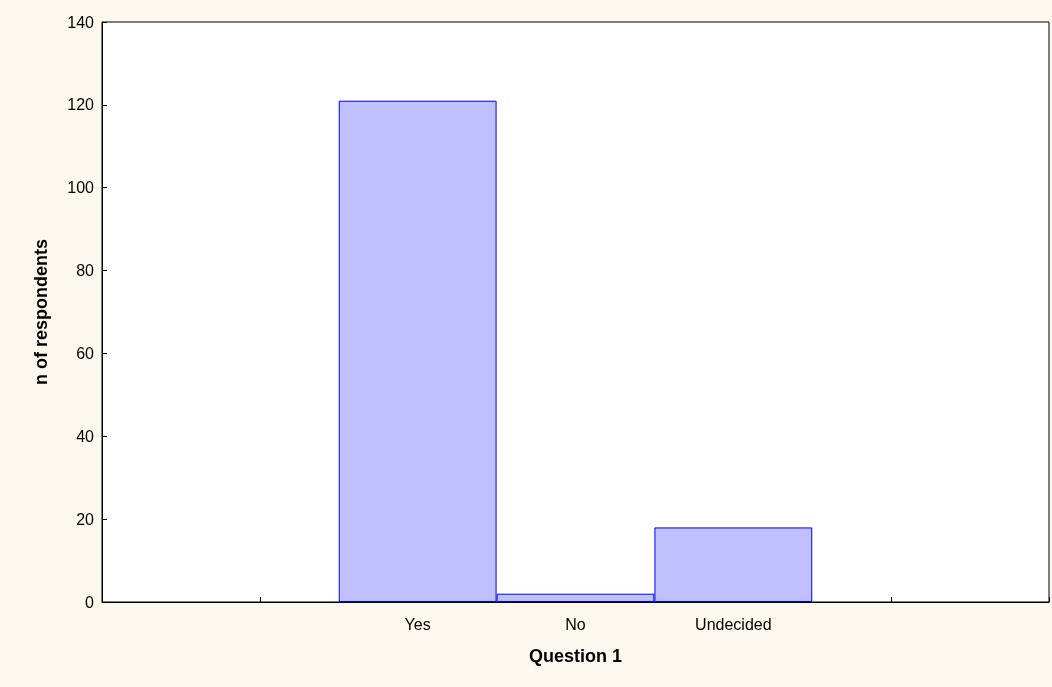 The height and width of the screenshot is (687, 1052). Describe the element at coordinates (417, 624) in the screenshot. I see `x-tick-label: Yes` at that location.